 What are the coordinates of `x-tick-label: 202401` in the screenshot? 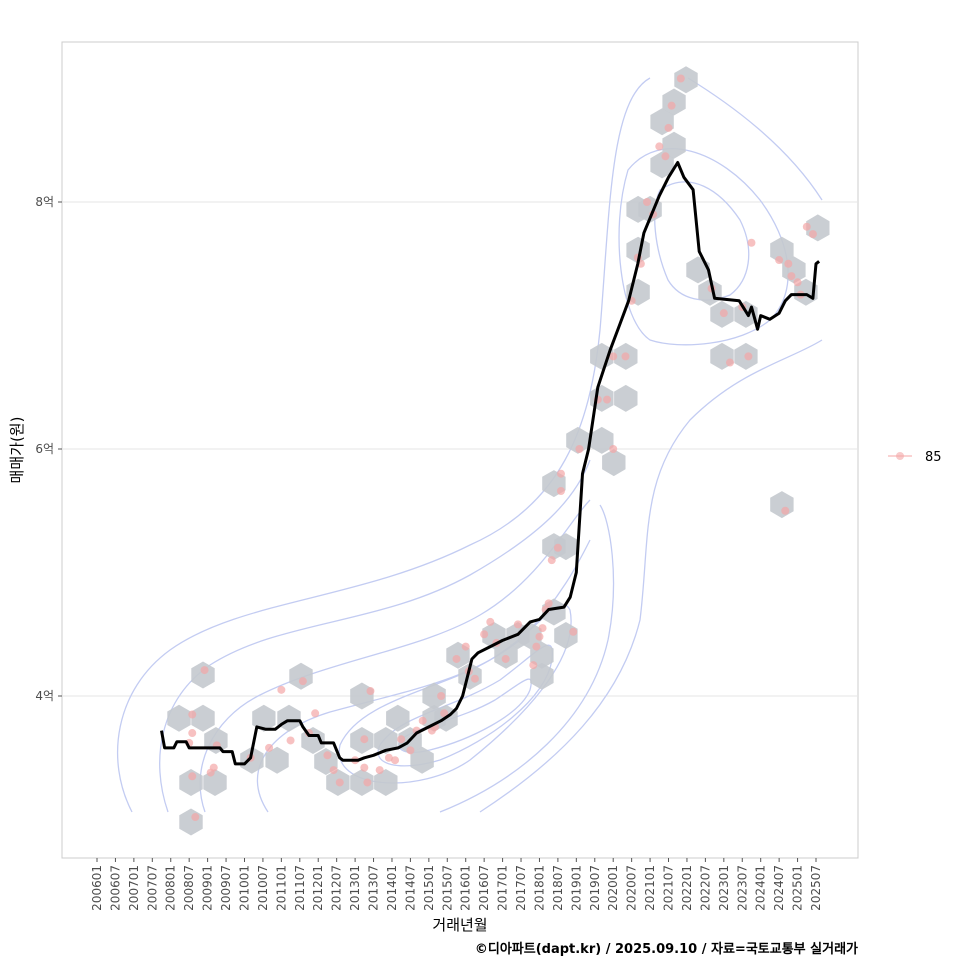 It's located at (761, 888).